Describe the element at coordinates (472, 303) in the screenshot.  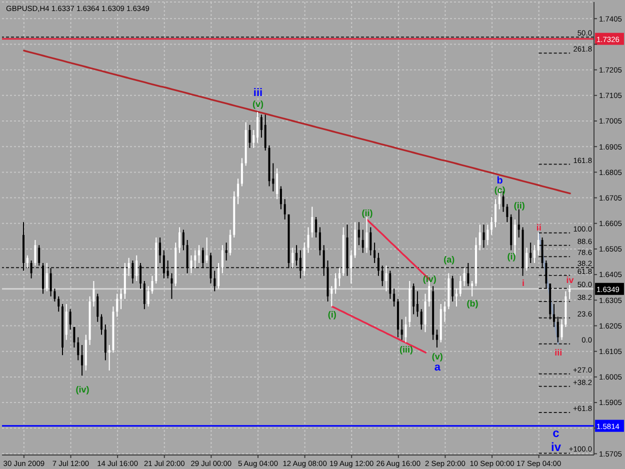
I see `annotation: (b)` at that location.